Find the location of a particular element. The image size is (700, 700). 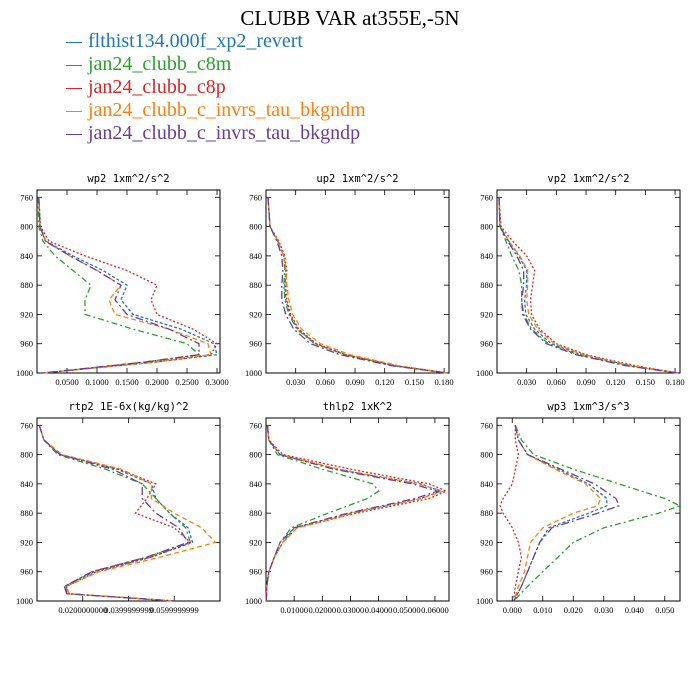

x-tick-label: 0.0200000000 is located at coordinates (82, 610).